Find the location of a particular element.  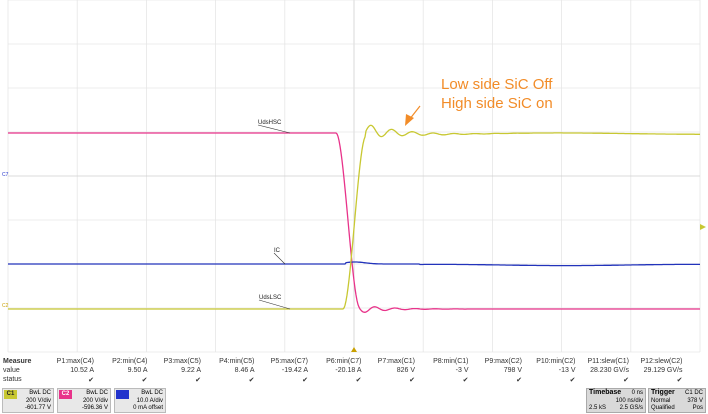

measure-param-value: 826 V is located at coordinates (405, 370).